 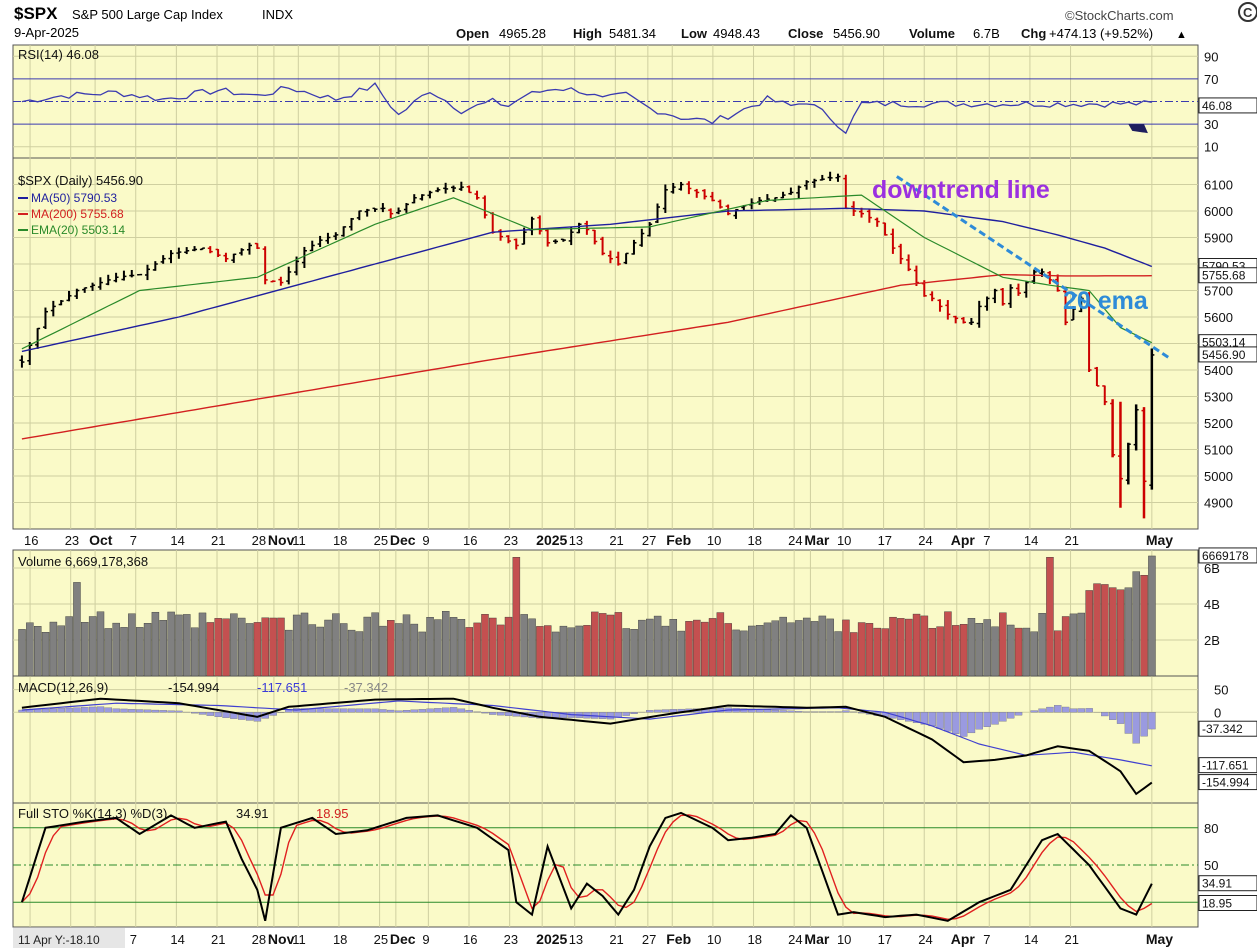 I want to click on macd-tag: -154.994, so click(x=1226, y=783).